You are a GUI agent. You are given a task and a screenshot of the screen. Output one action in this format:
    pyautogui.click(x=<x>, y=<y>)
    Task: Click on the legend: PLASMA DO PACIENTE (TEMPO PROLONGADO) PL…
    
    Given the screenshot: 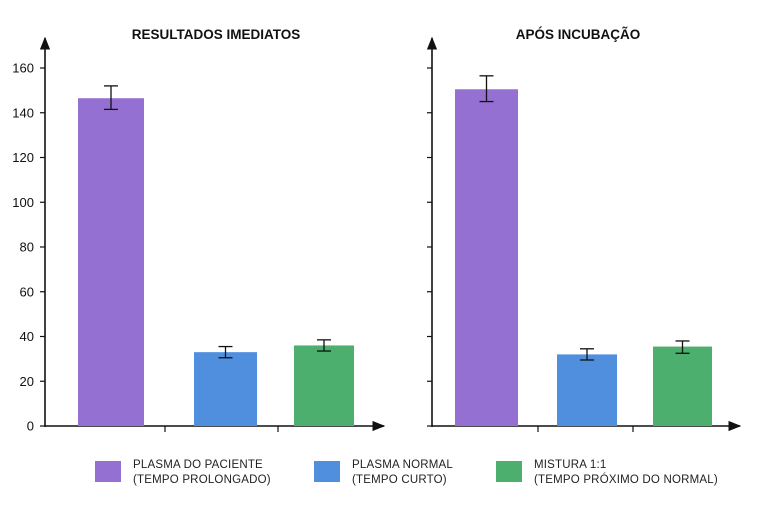 What is the action you would take?
    pyautogui.click(x=384, y=478)
    